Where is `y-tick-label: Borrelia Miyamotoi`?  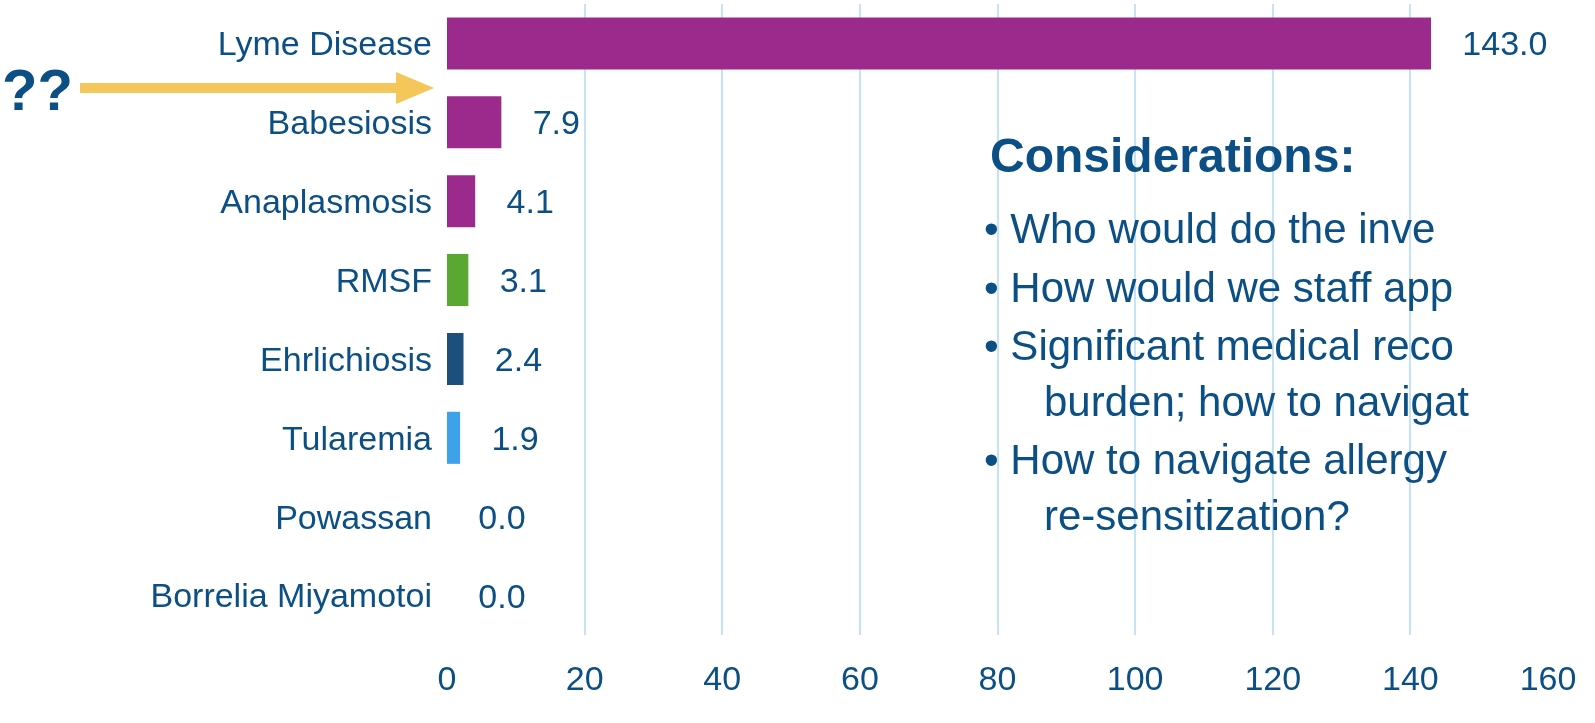
y-tick-label: Borrelia Miyamotoi is located at coordinates (291, 595).